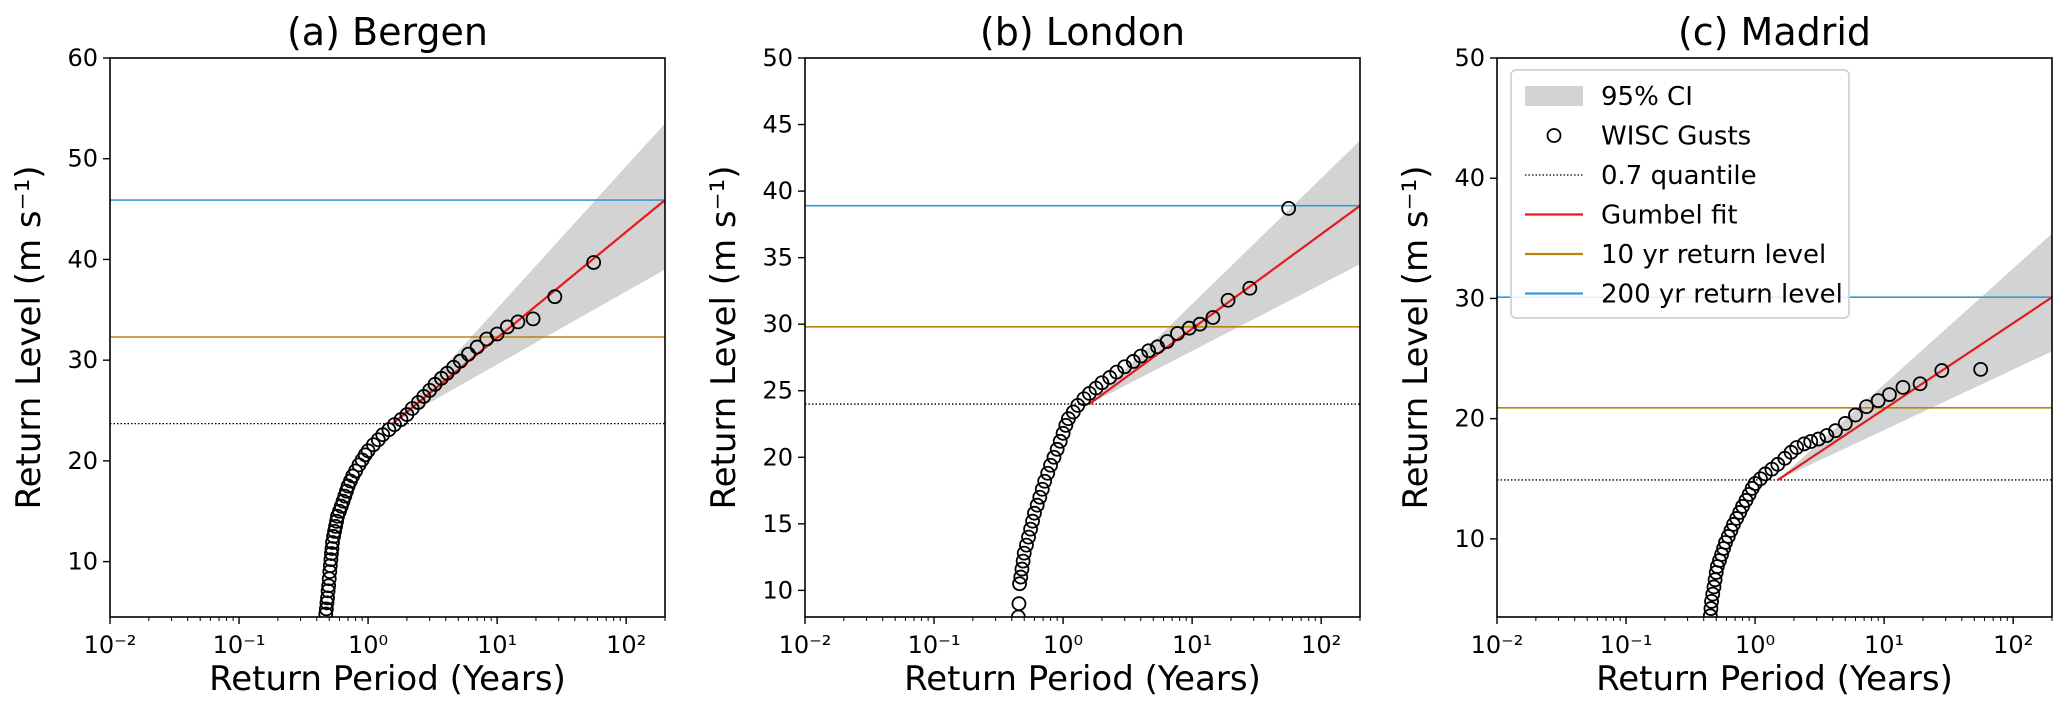  I want to click on legend-box, so click(1680, 194).